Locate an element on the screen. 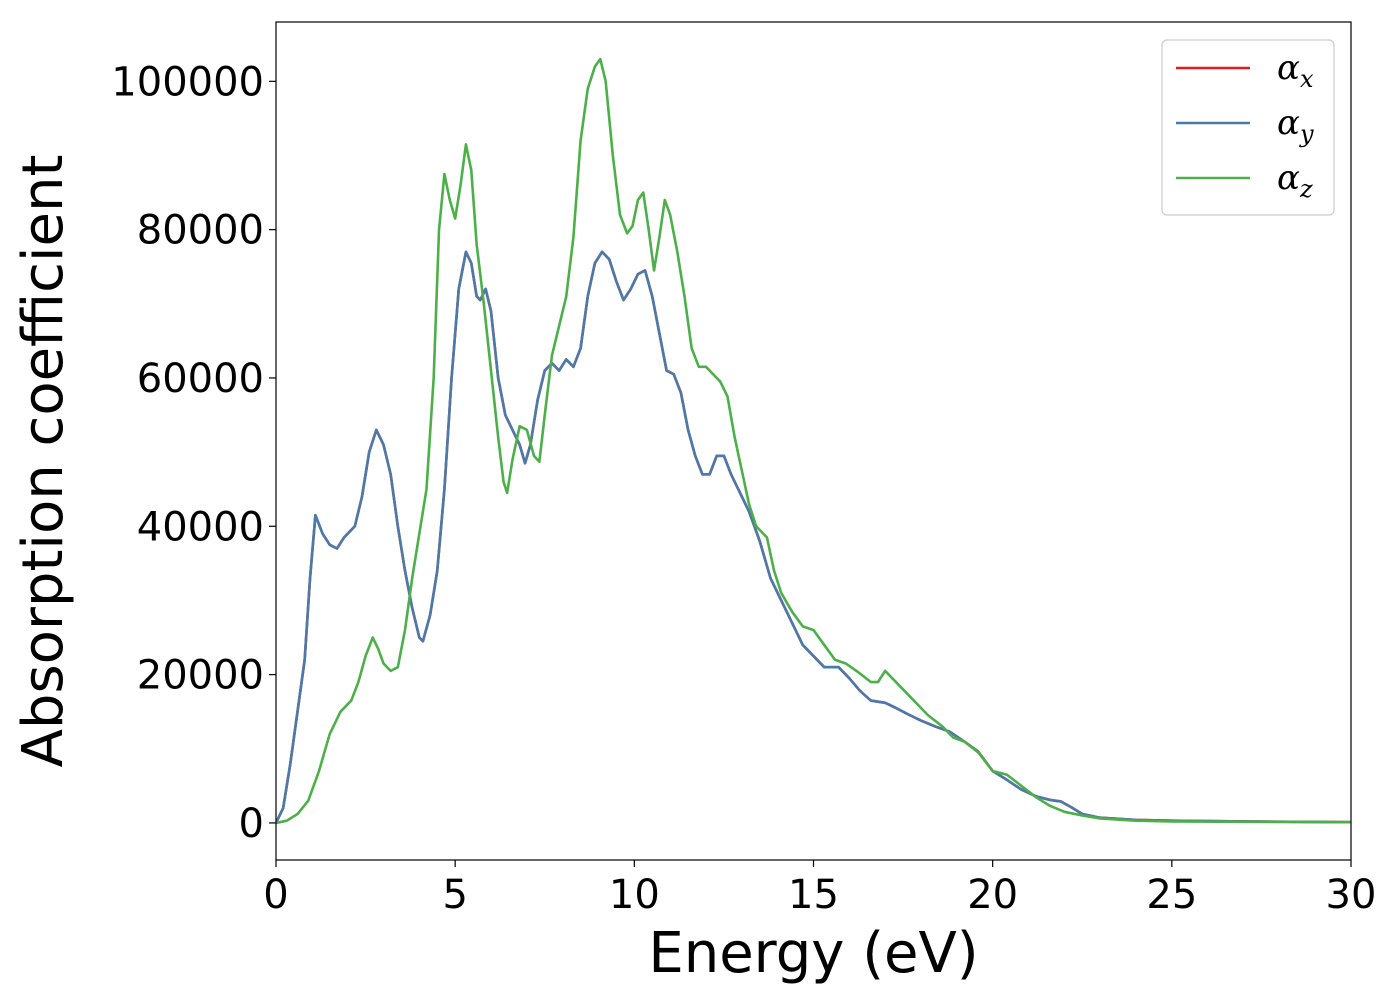 Image resolution: width=1400 pixels, height=1000 pixels. x-axis-title: Energy (eV) is located at coordinates (813, 953).